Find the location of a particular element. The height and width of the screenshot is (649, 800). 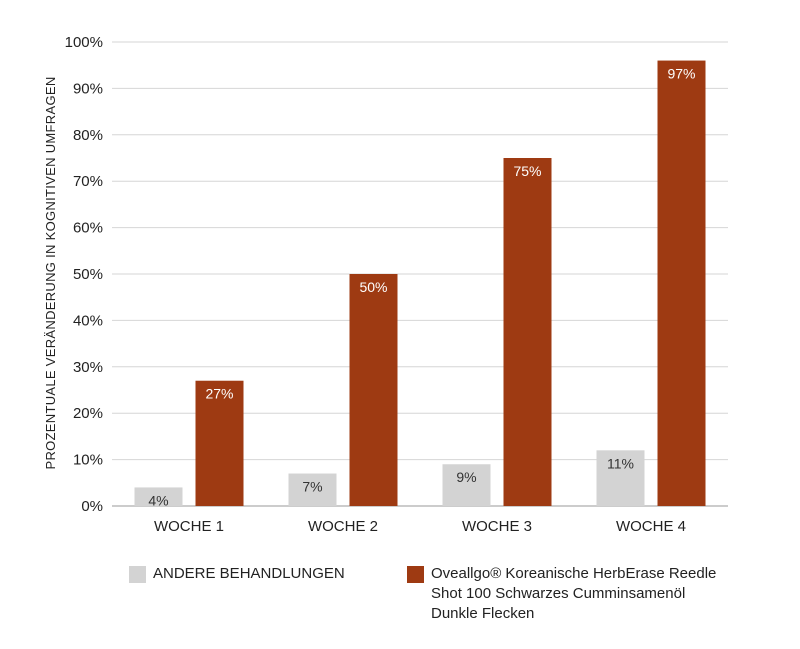

y-axis-tick-labels: 0% 10% 20% 30% 40% 50% 60% 70% 80% 90% 100% is located at coordinates (84, 274).